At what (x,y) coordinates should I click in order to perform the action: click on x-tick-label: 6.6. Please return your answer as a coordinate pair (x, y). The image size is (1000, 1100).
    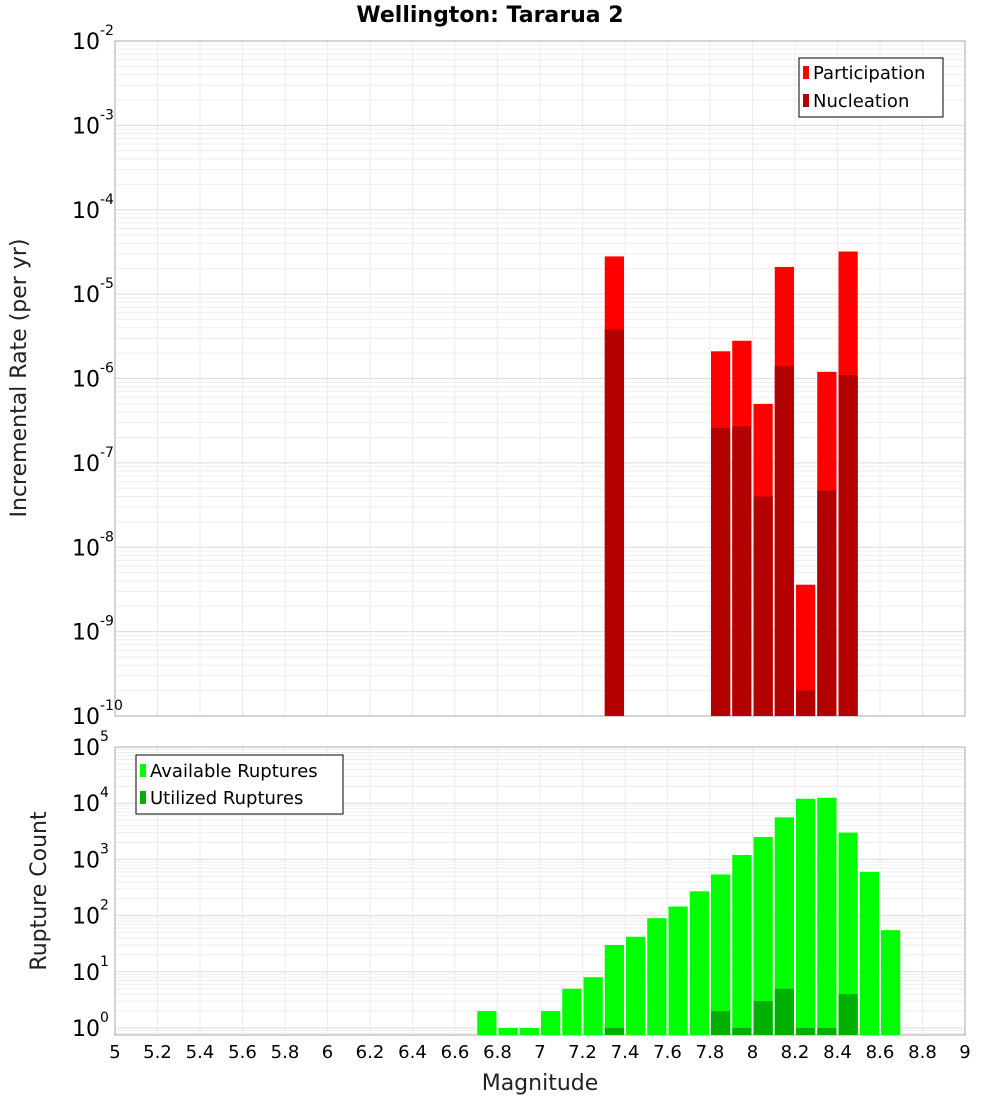
    Looking at the image, I should click on (455, 1052).